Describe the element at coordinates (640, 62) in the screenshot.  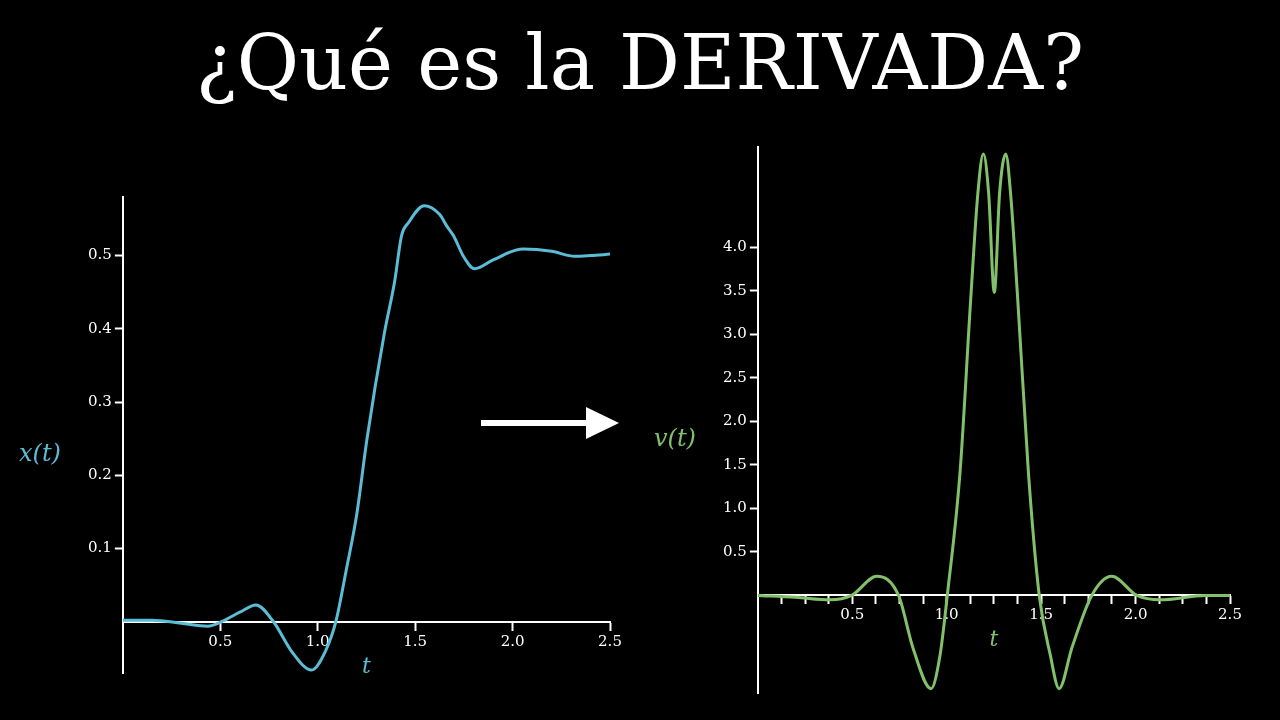
I see `chart-title: ¿Qué es la DERIVADA?` at that location.